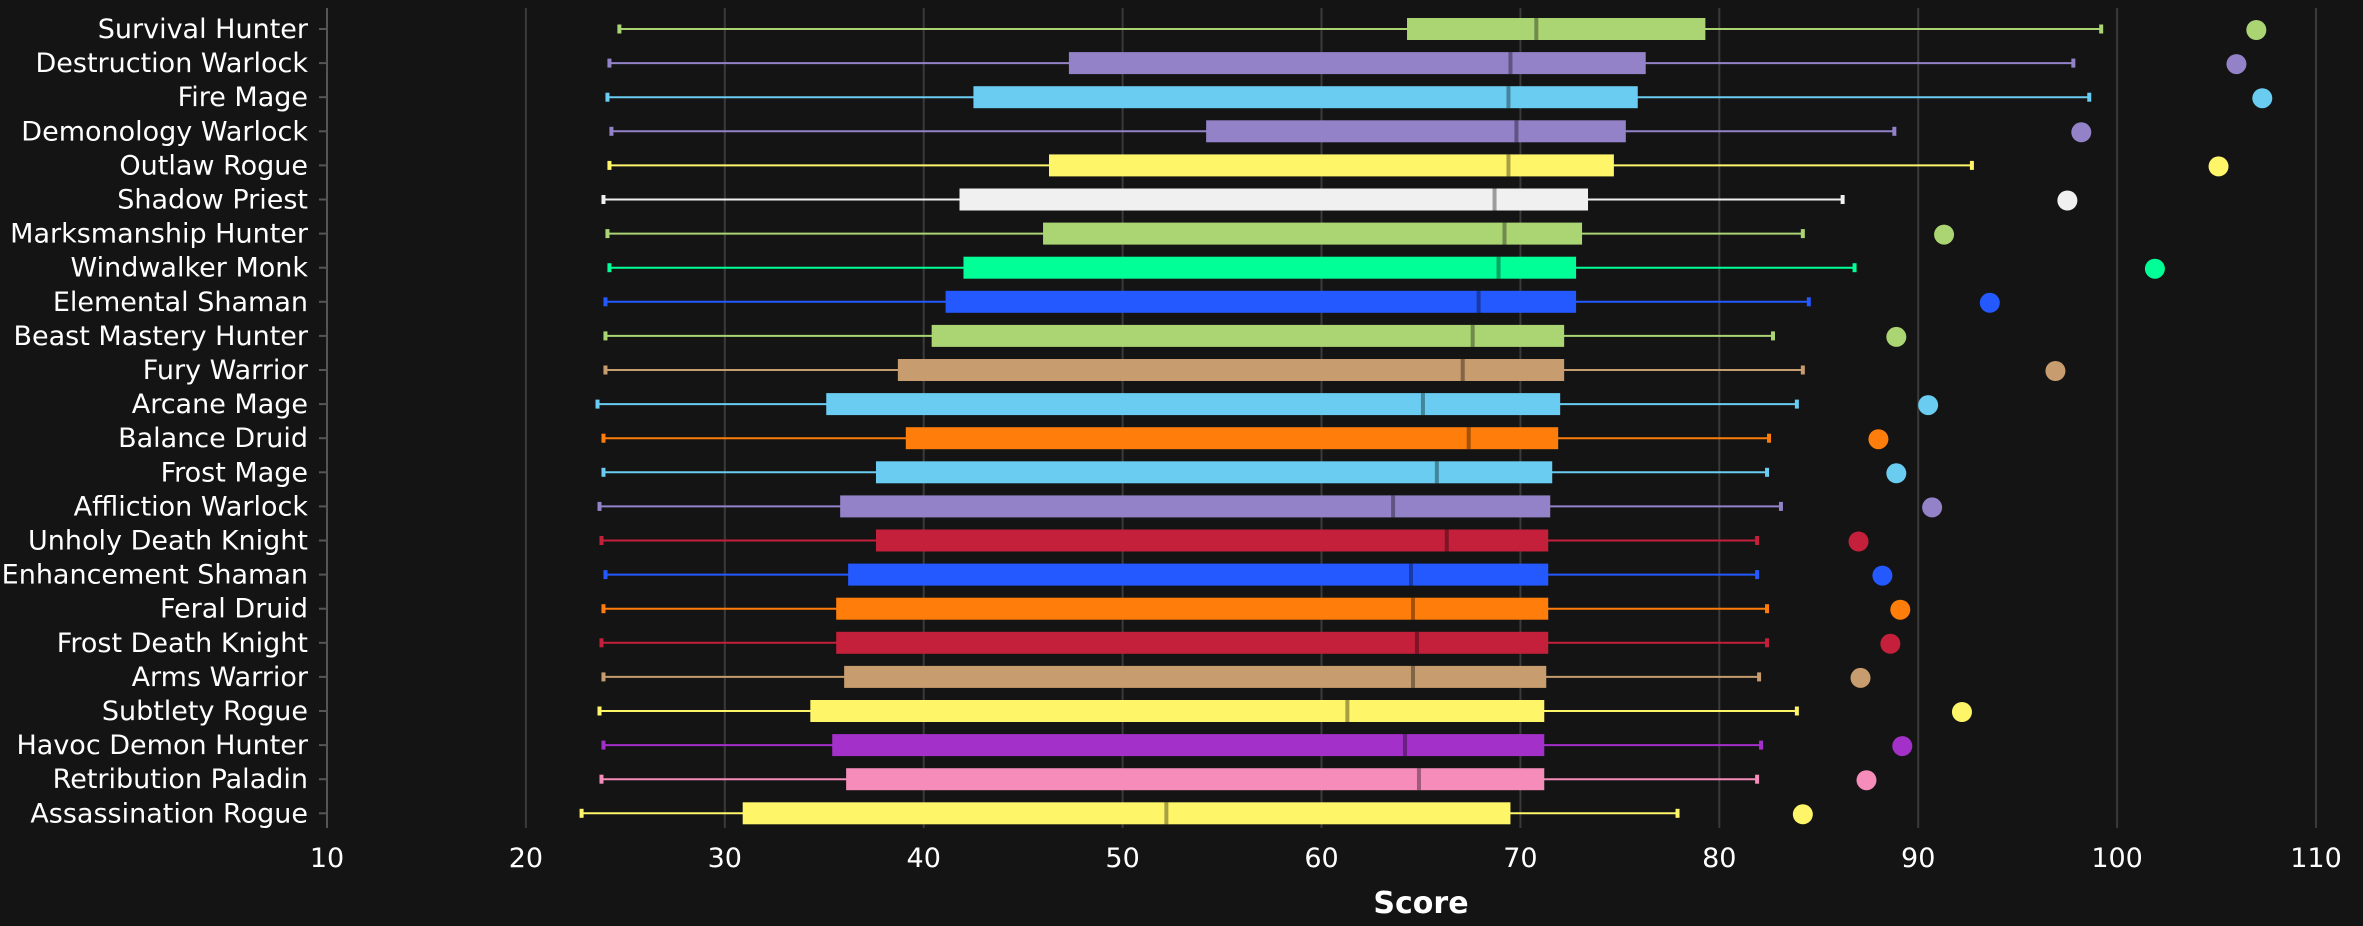  Describe the element at coordinates (1321, 858) in the screenshot. I see `x-tick-label: 60` at that location.